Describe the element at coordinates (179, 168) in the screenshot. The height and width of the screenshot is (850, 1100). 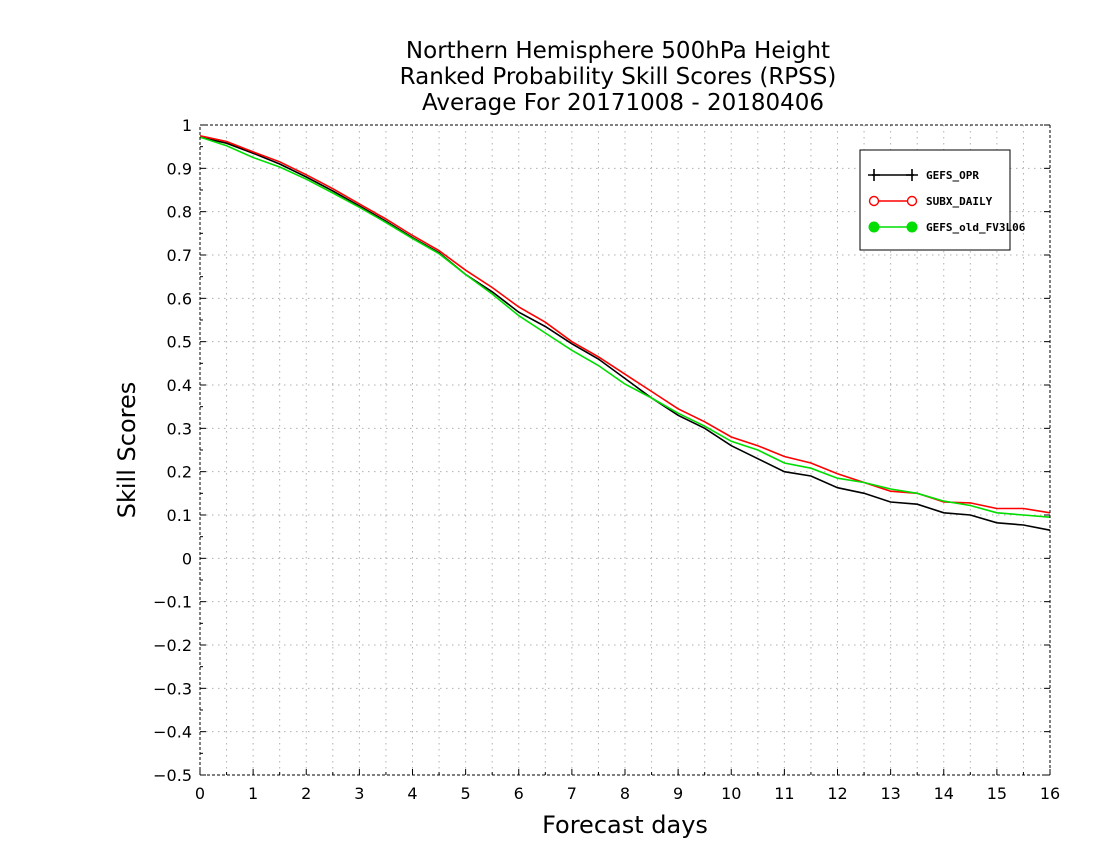
I see `y-tick-label: 0.9` at that location.